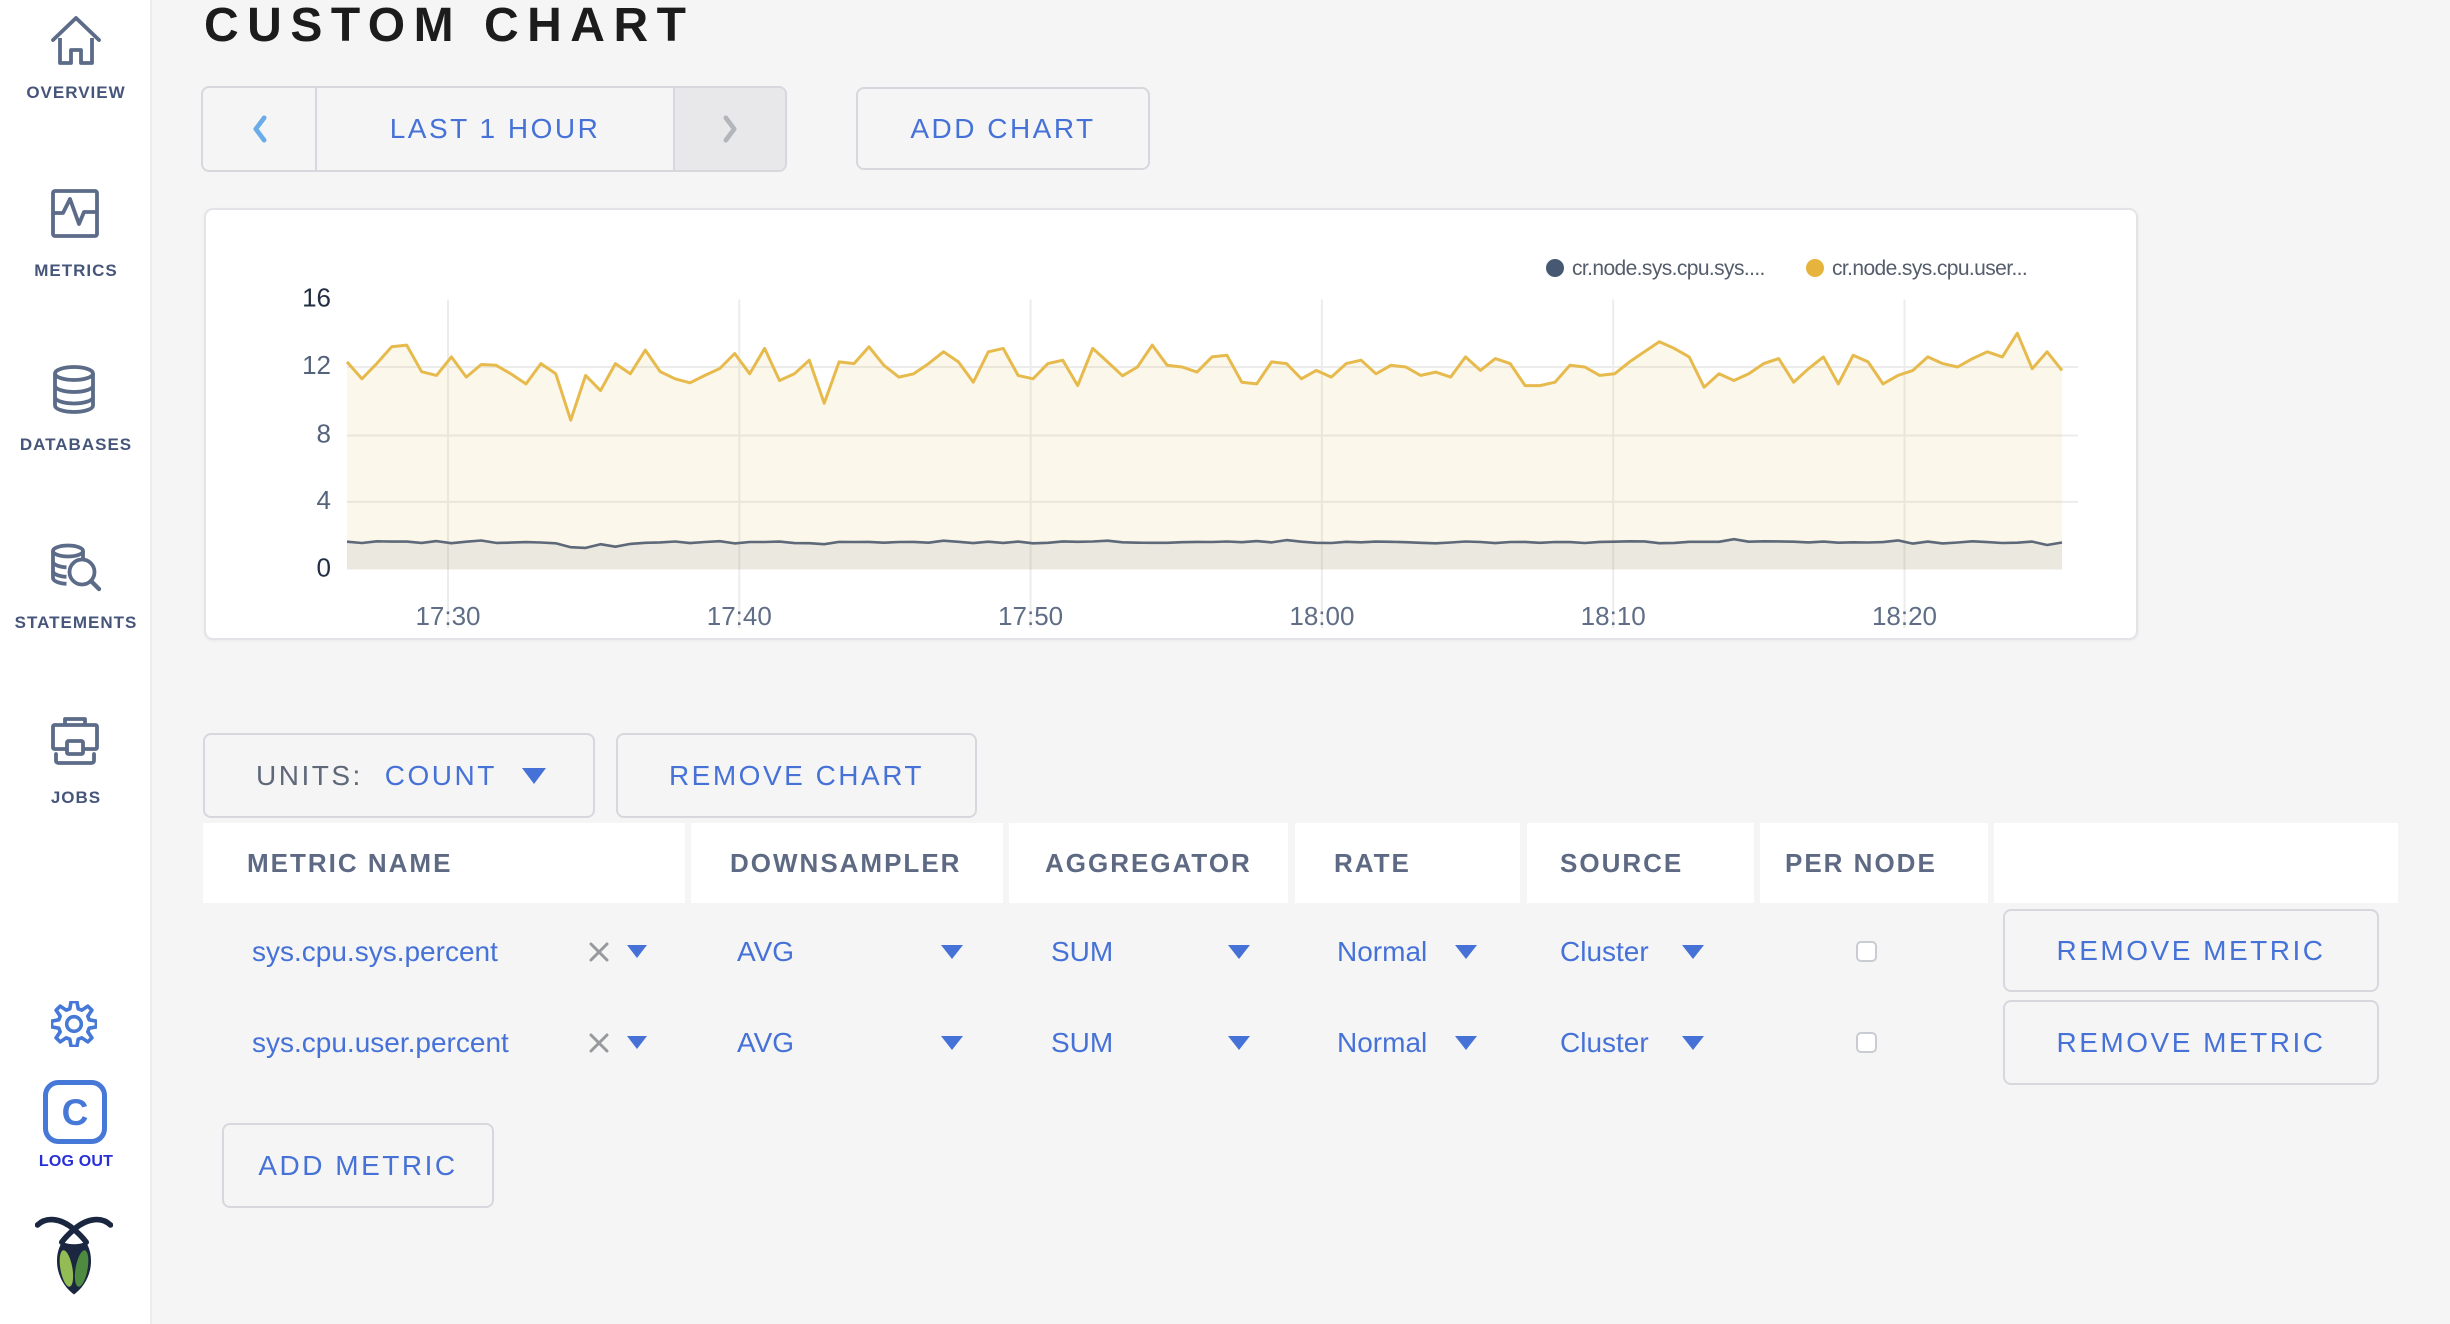 This screenshot has height=1324, width=2450. I want to click on svg-text: 8, so click(324, 434).